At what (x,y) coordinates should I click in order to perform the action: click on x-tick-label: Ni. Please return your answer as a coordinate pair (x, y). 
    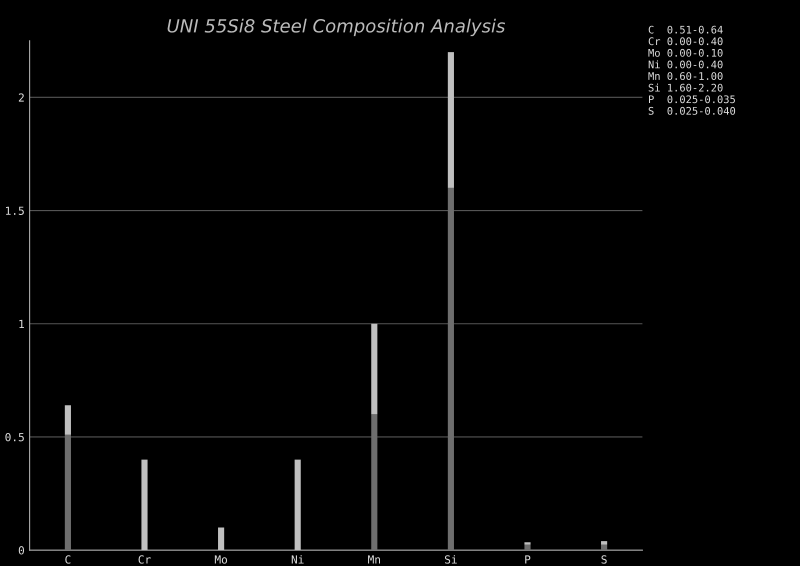
    Looking at the image, I should click on (298, 559).